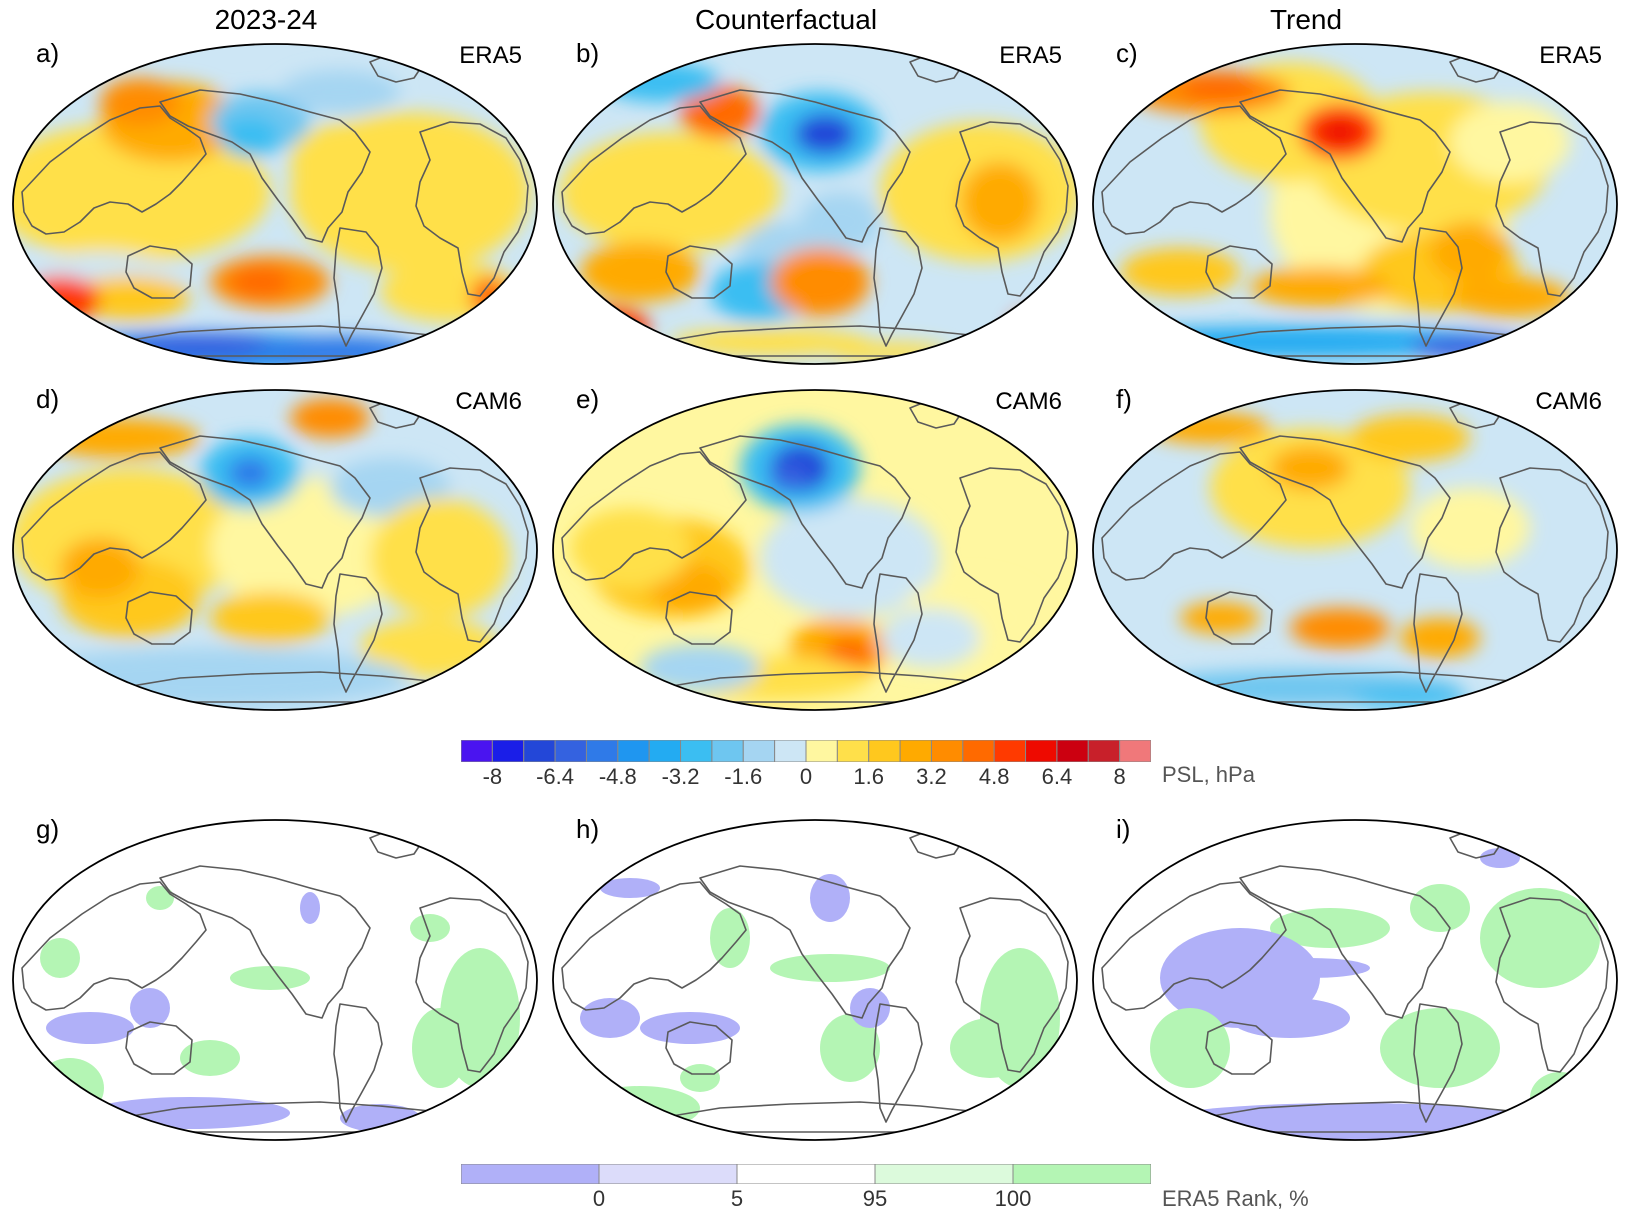  I want to click on map-panel-b, so click(815, 204).